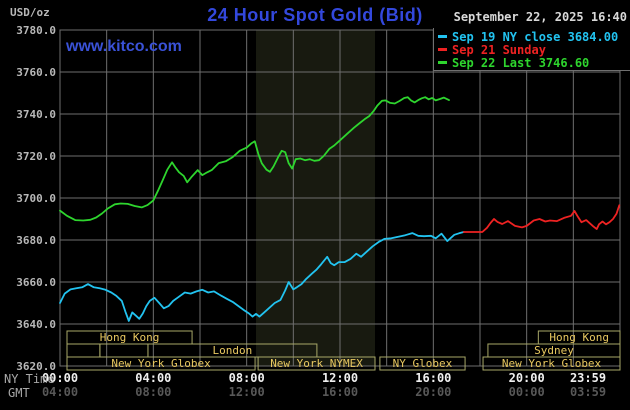  What do you see at coordinates (442, 49) in the screenshot?
I see `sep21-color-swatch` at bounding box center [442, 49].